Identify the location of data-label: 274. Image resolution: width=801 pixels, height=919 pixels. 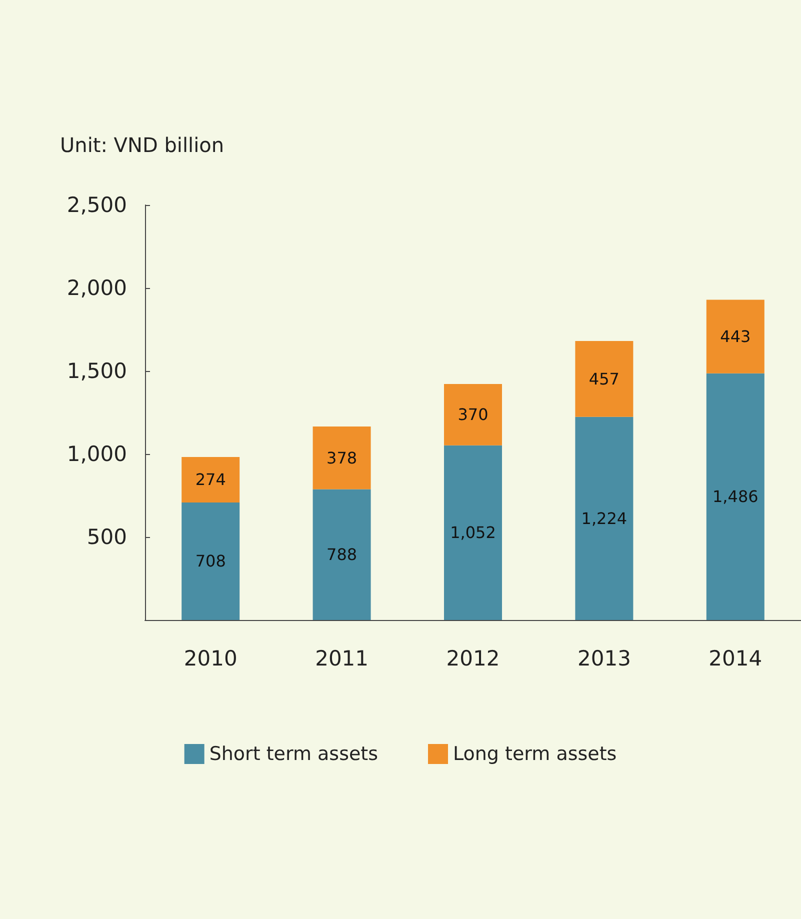
(210, 480).